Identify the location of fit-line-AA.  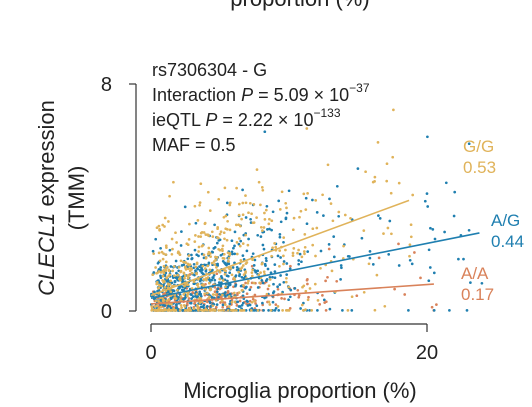
(292, 294).